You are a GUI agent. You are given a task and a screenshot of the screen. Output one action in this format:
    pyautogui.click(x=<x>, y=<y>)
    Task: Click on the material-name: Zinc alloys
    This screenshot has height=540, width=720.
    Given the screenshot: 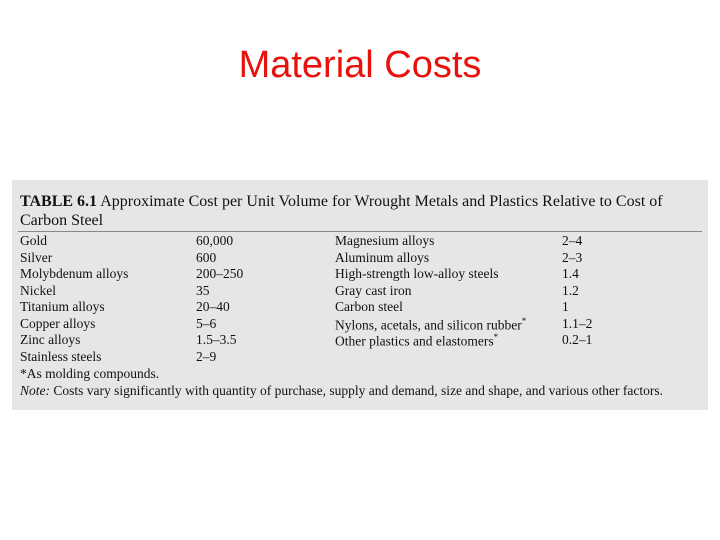 What is the action you would take?
    pyautogui.click(x=50, y=340)
    